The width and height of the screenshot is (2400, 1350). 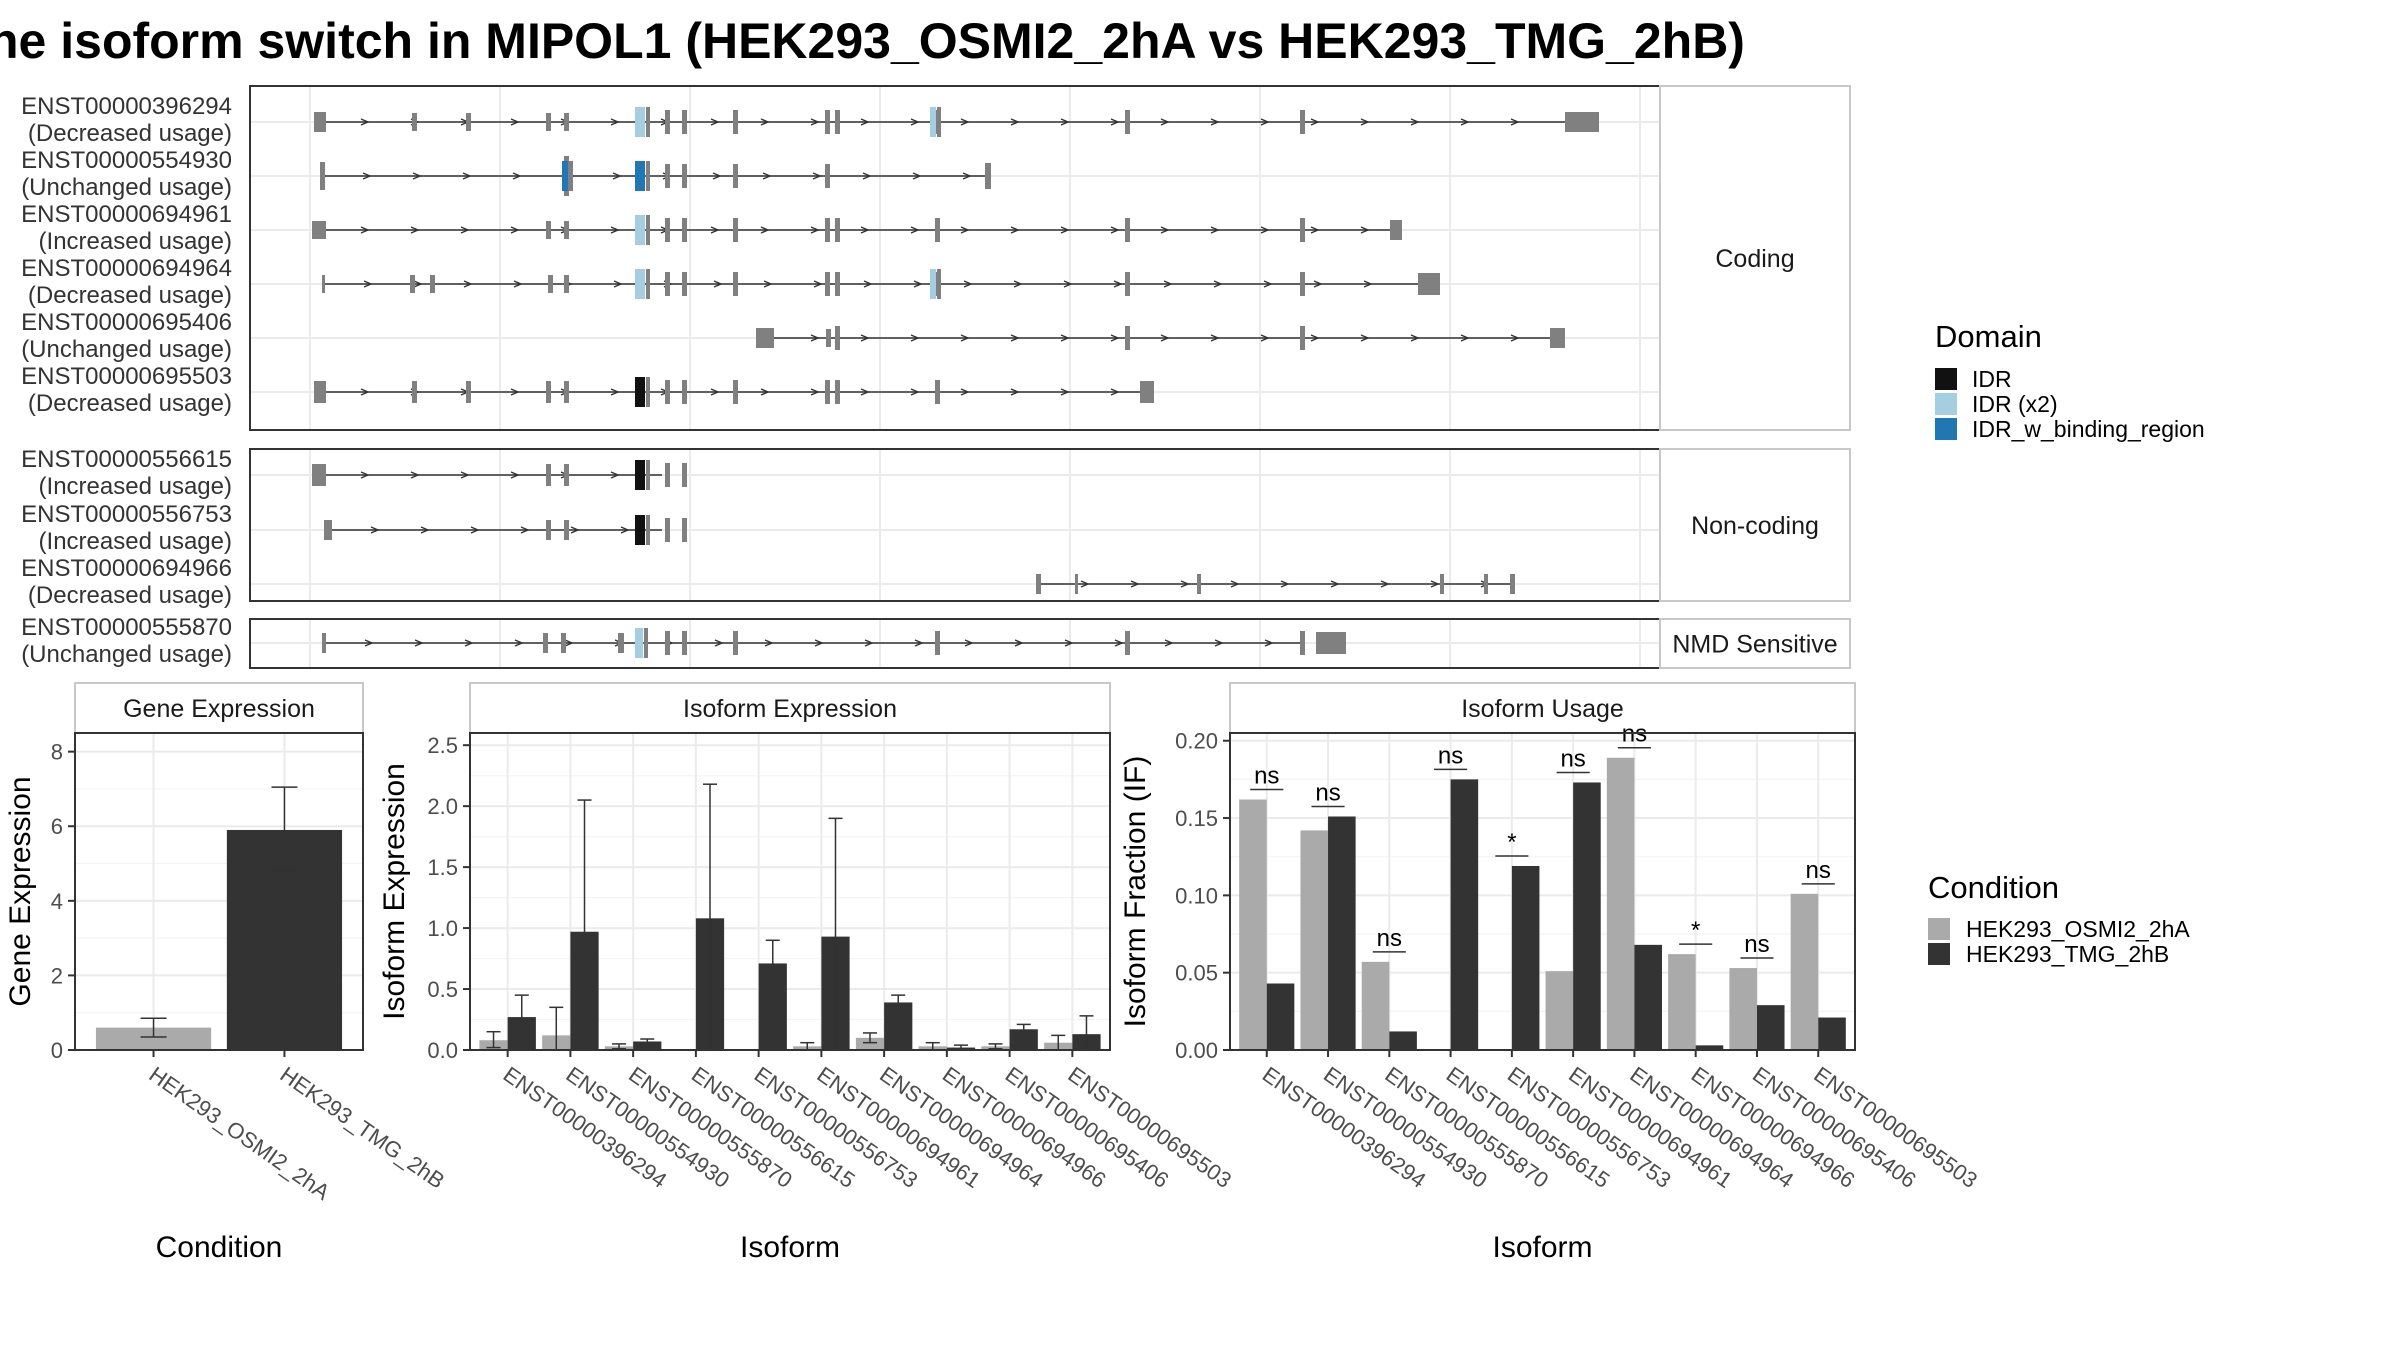 What do you see at coordinates (1542, 709) in the screenshot?
I see `chart-title: Isoform Usage` at bounding box center [1542, 709].